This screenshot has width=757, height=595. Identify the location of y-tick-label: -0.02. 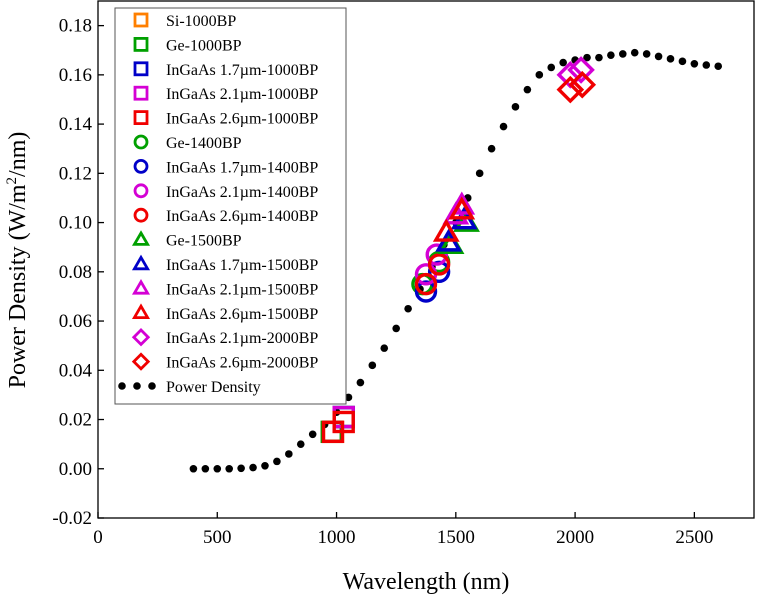
(72, 518).